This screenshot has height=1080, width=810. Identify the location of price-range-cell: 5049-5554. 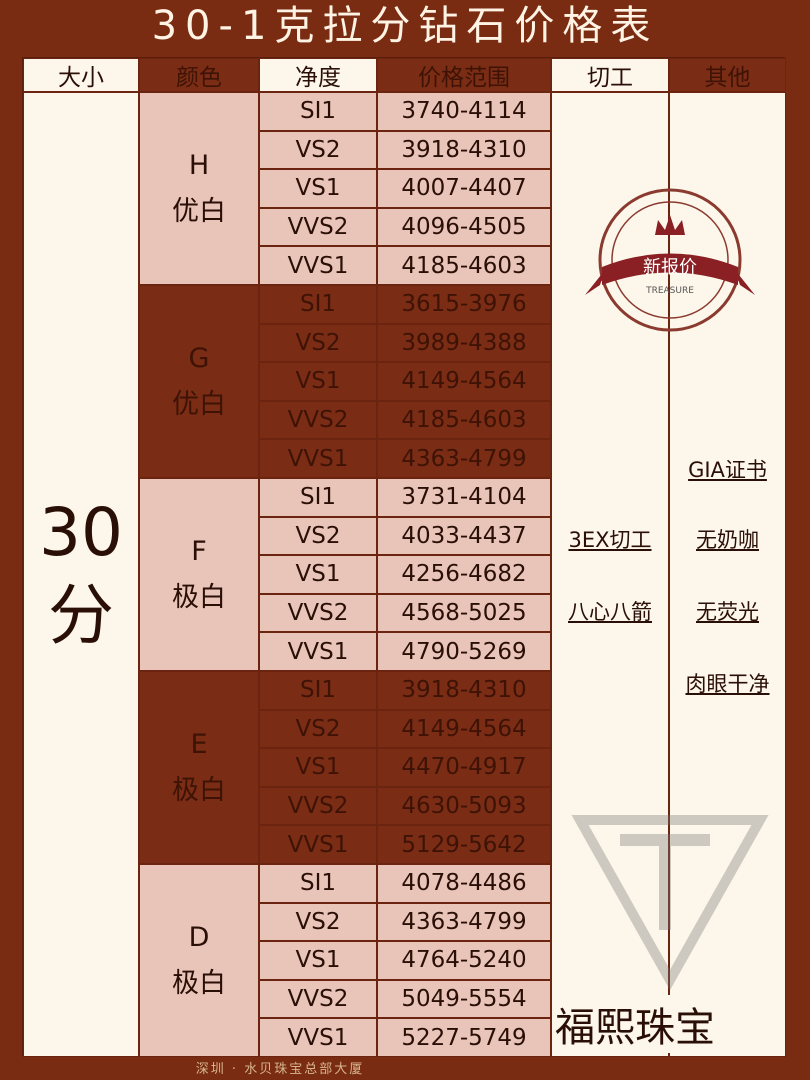
(464, 999).